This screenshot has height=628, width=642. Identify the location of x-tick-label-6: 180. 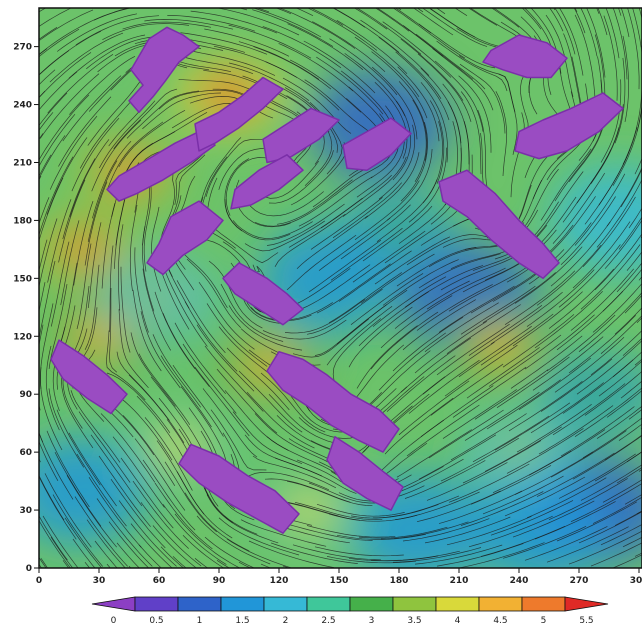
(399, 581).